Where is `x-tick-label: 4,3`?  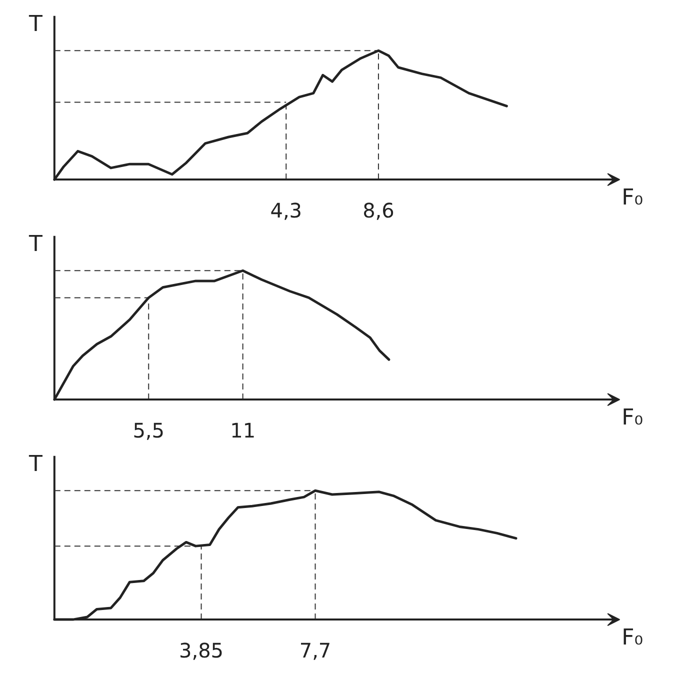
x-tick-label: 4,3 is located at coordinates (286, 210).